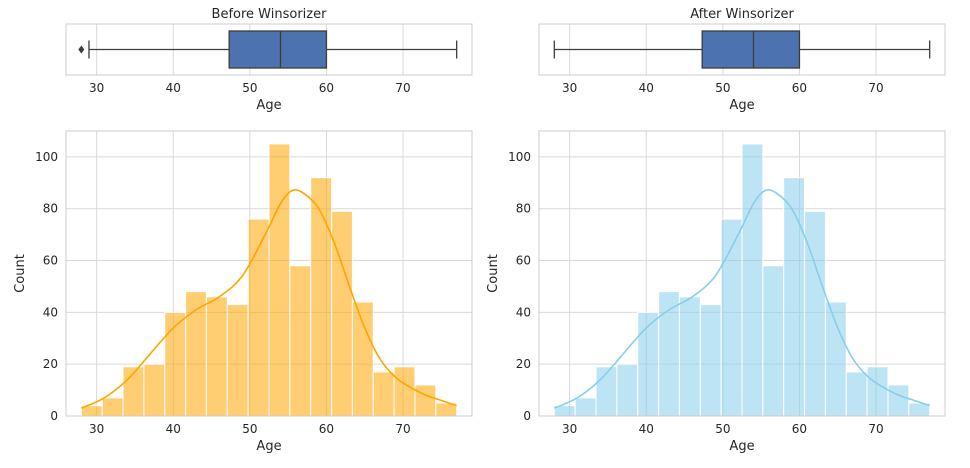  Describe the element at coordinates (270, 14) in the screenshot. I see `chart-title: Before Winsorizer` at that location.